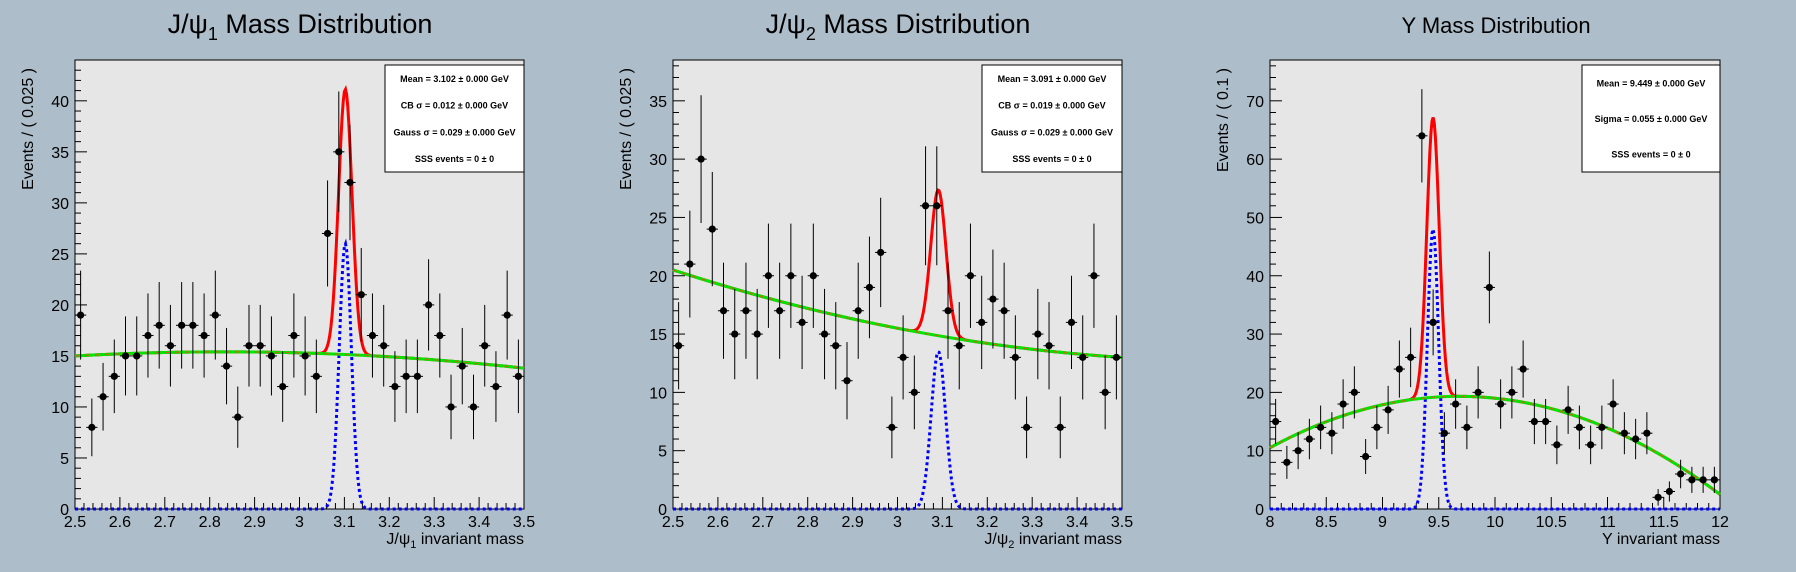 The image size is (1796, 572). Describe the element at coordinates (987, 522) in the screenshot. I see `x-tick-label: 3.2` at that location.